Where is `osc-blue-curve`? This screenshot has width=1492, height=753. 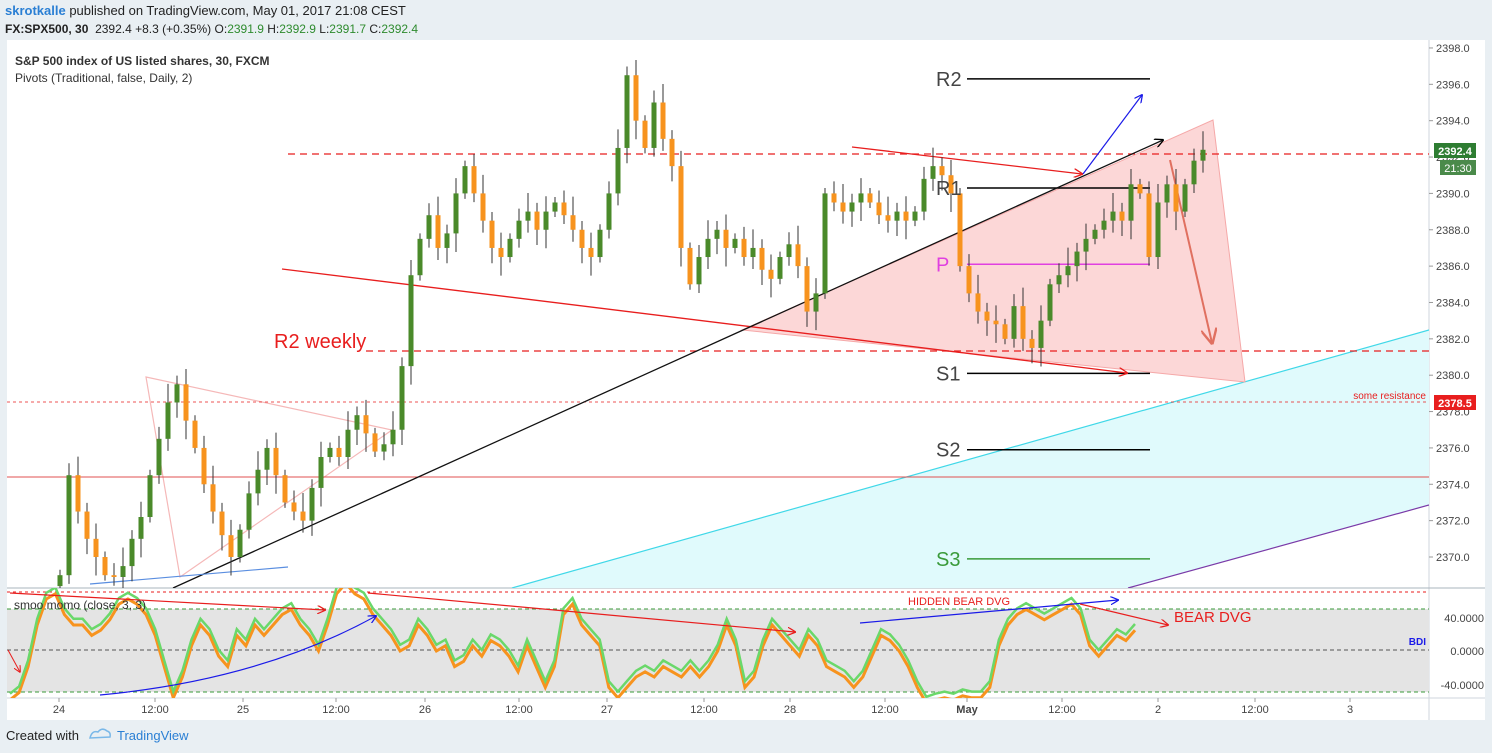
osc-blue-curve is located at coordinates (237, 656).